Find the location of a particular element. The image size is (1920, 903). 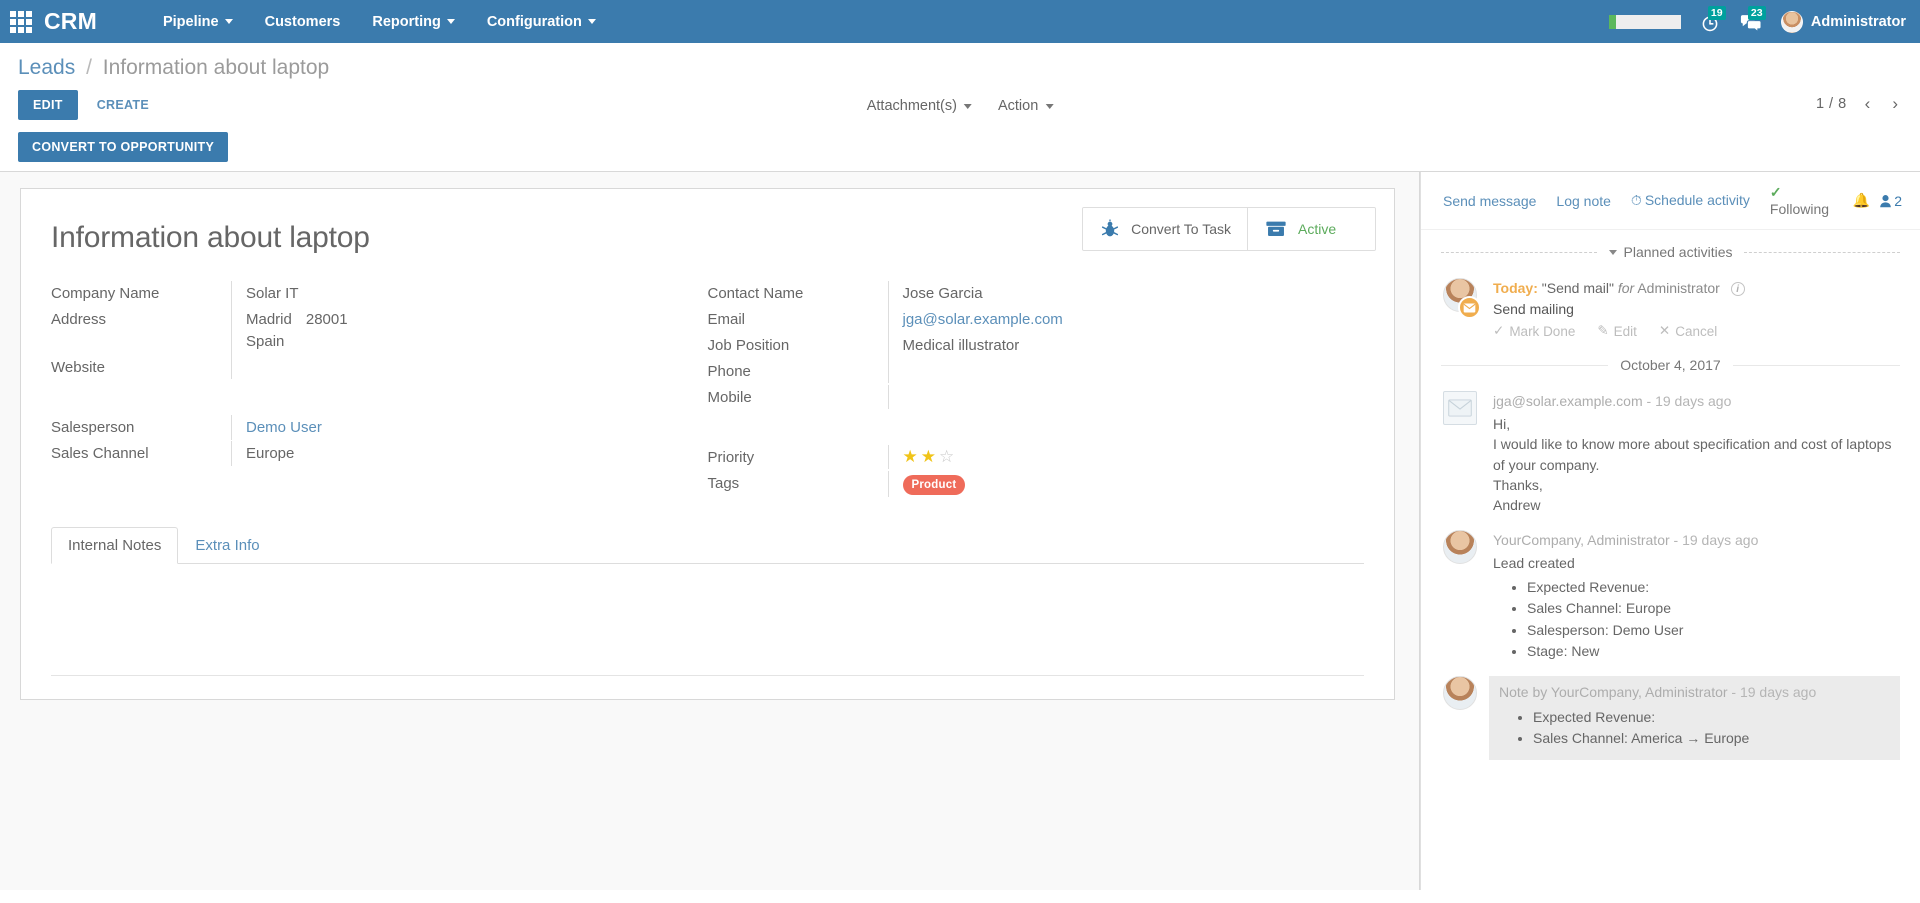

activity-edit-button: ✎ Edit is located at coordinates (1617, 331).